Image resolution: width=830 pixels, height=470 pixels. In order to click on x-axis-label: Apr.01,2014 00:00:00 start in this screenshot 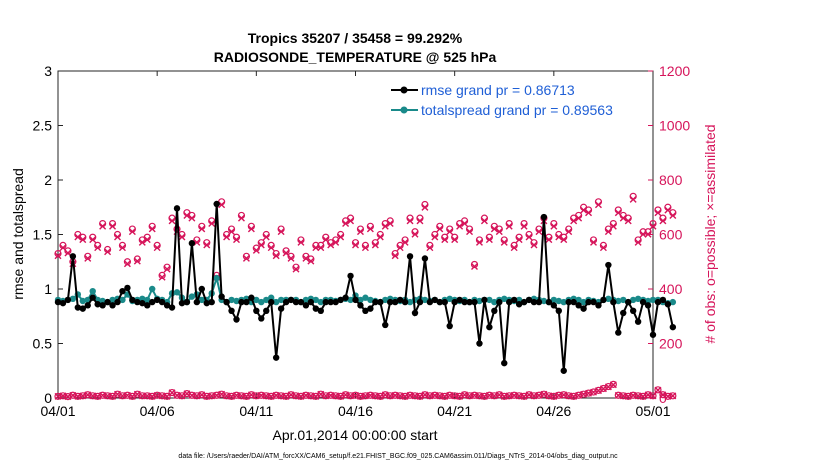, I will do `click(354, 435)`.